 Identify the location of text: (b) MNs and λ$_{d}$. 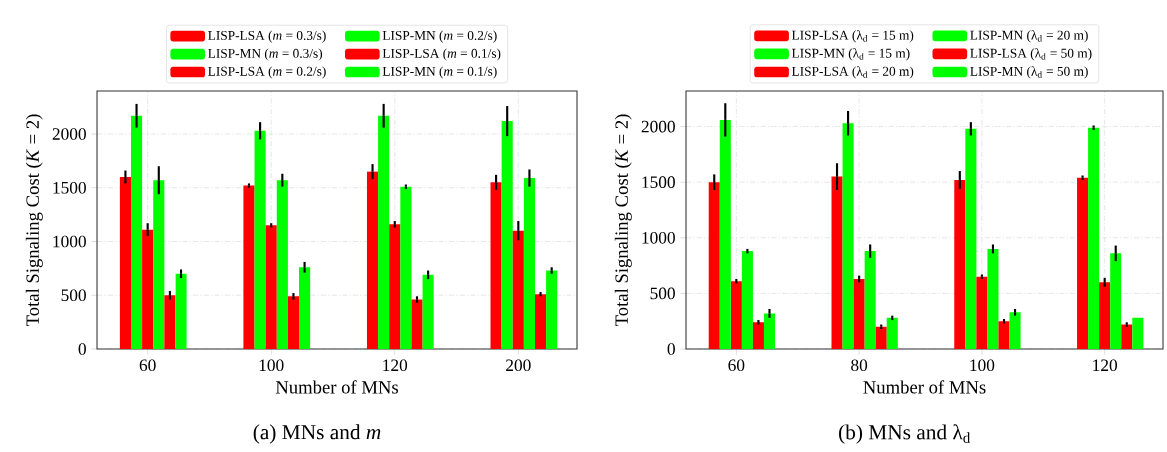
(905, 434).